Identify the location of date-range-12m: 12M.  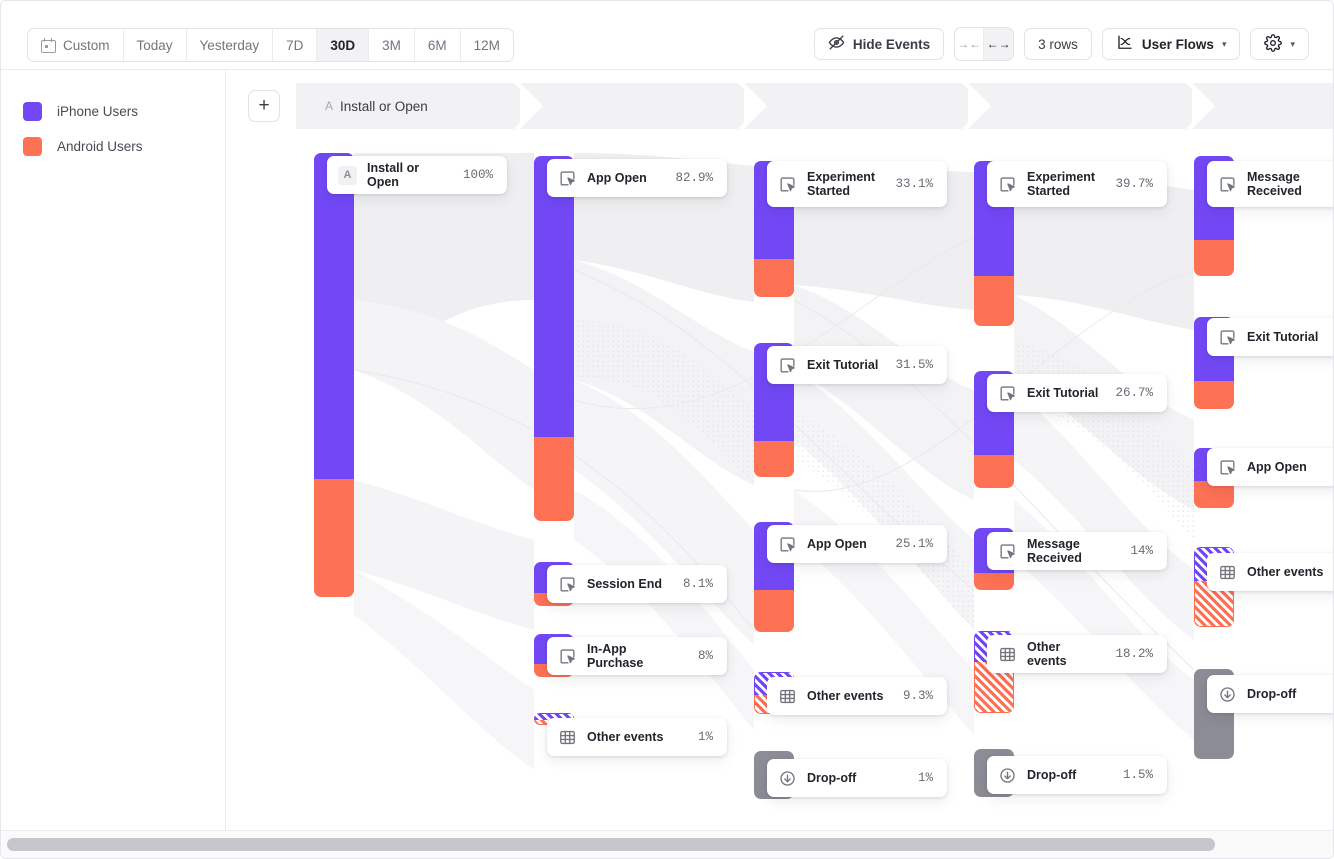
(487, 45).